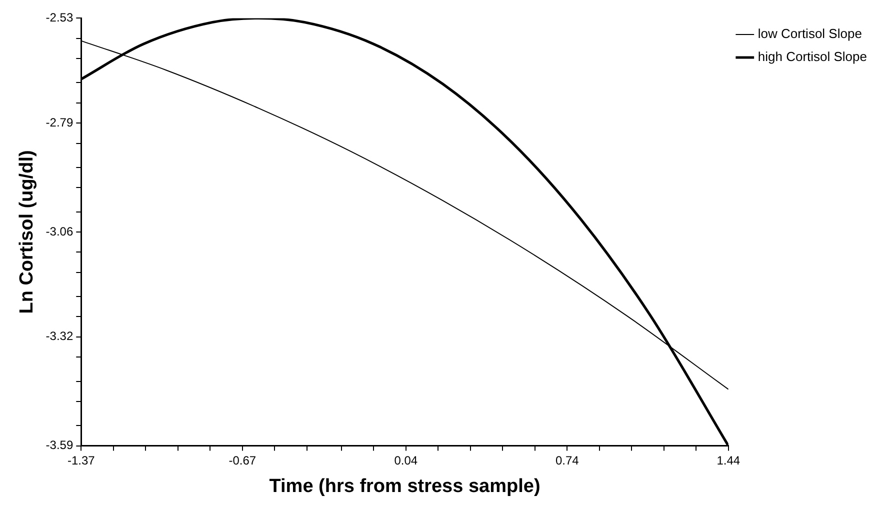  Describe the element at coordinates (242, 460) in the screenshot. I see `x-tick-label: -0.67` at that location.